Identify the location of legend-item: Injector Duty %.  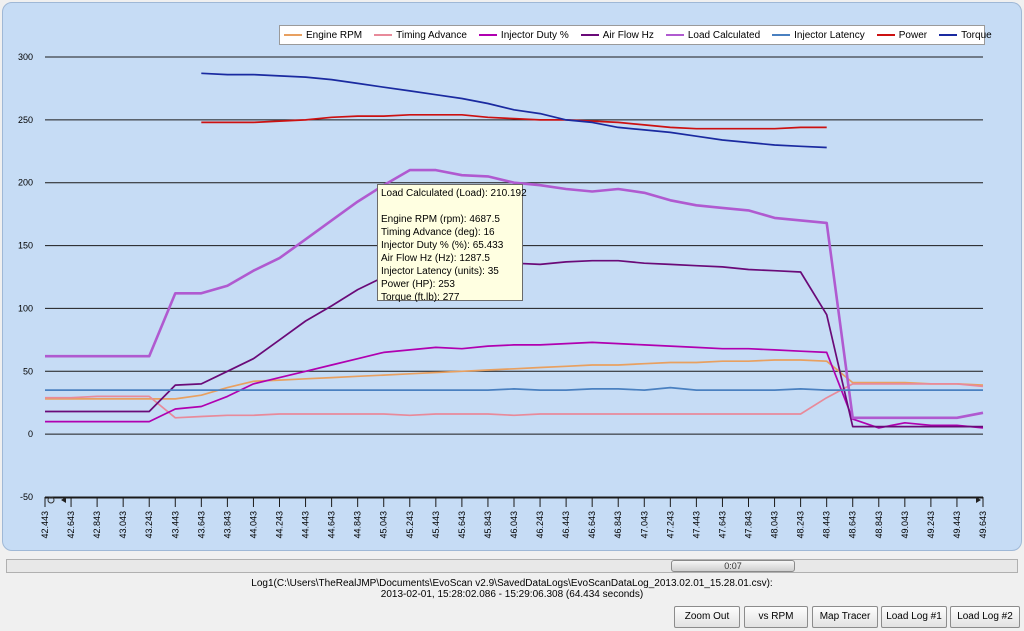
(523, 35).